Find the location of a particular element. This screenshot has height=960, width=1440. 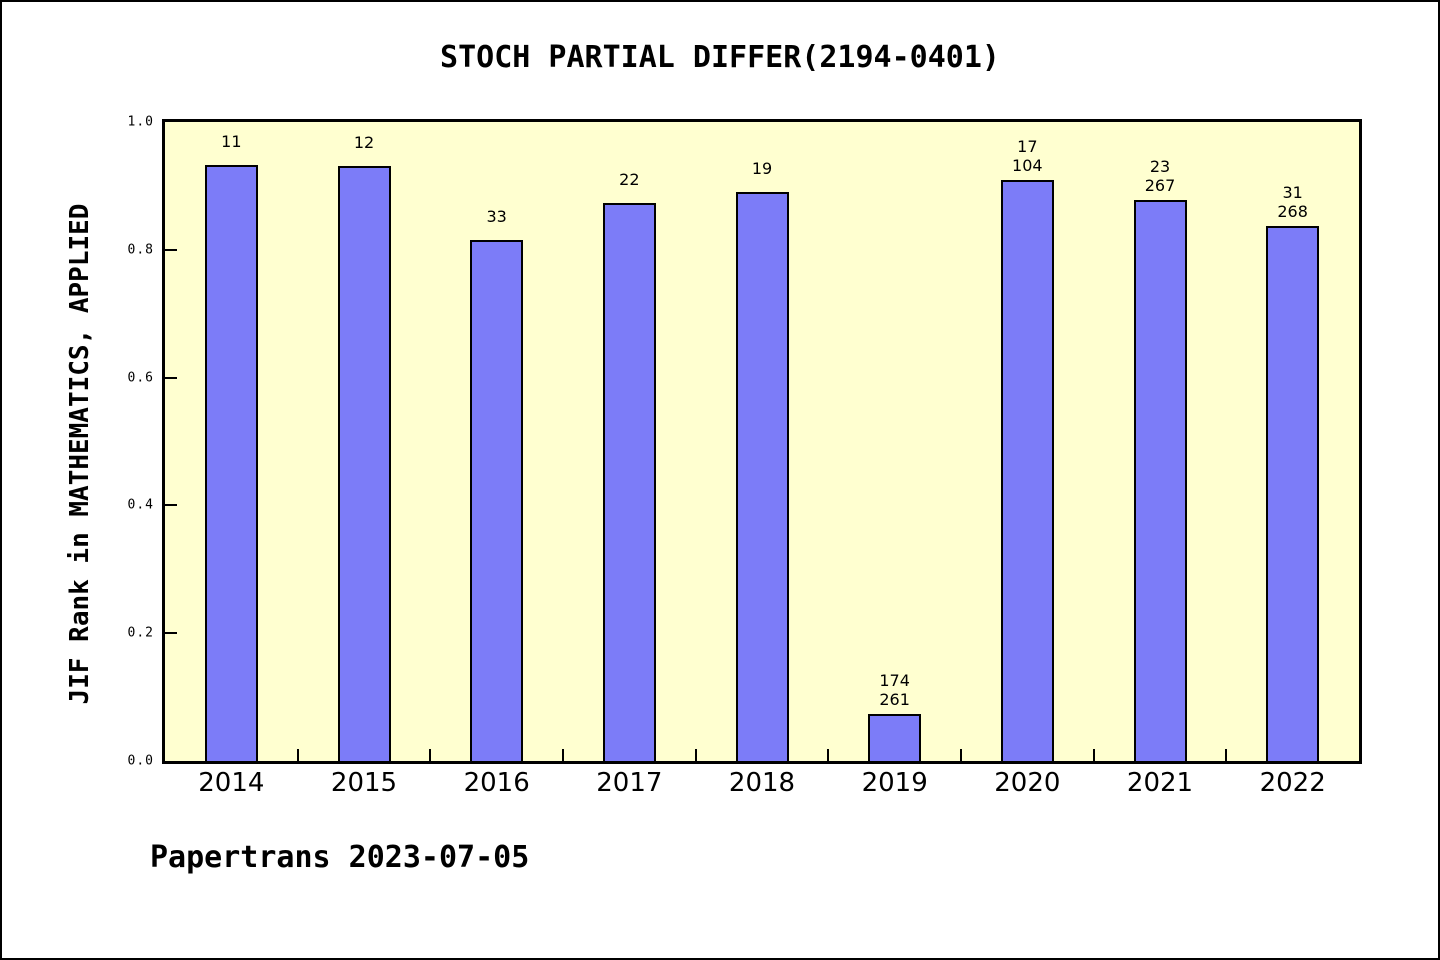

bar-value-line: 12 is located at coordinates (364, 142).